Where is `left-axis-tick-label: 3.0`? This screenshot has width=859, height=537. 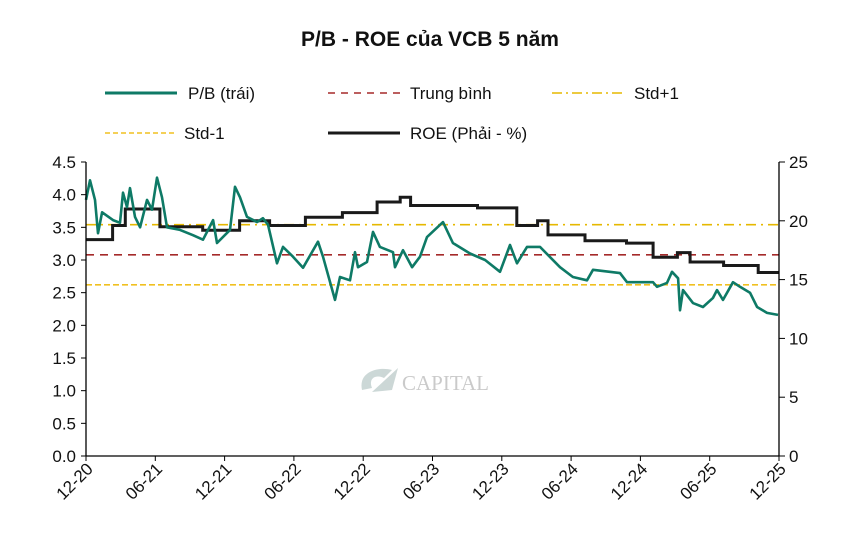
left-axis-tick-label: 3.0 is located at coordinates (64, 260).